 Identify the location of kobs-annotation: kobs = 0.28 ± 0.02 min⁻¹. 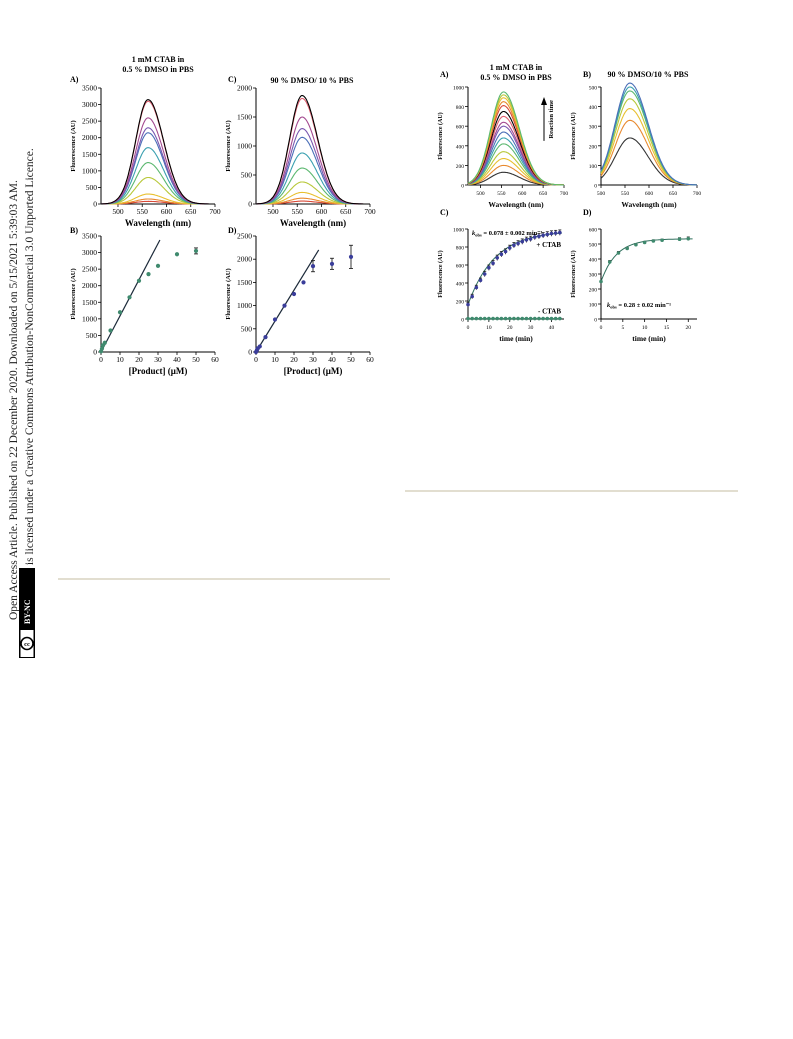
(639, 306).